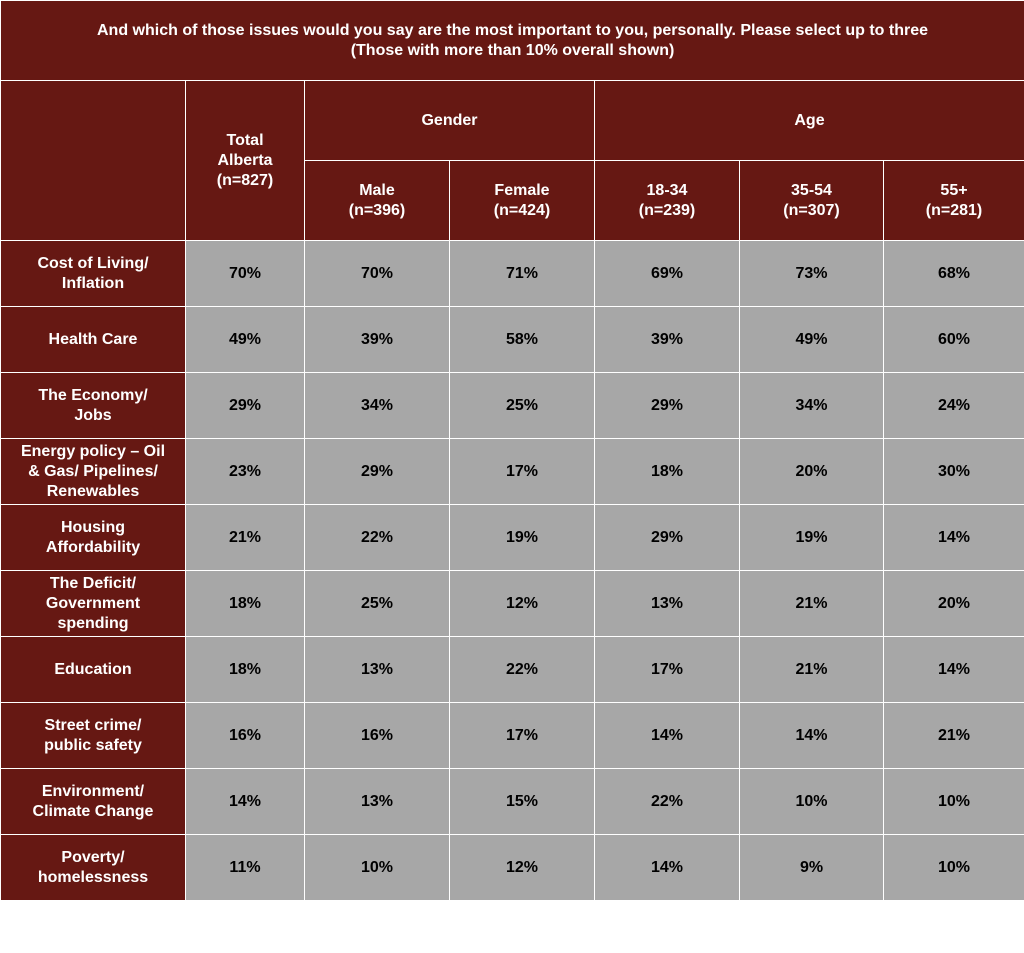 The height and width of the screenshot is (953, 1024). Describe the element at coordinates (953, 339) in the screenshot. I see `value-cell: 60%` at that location.